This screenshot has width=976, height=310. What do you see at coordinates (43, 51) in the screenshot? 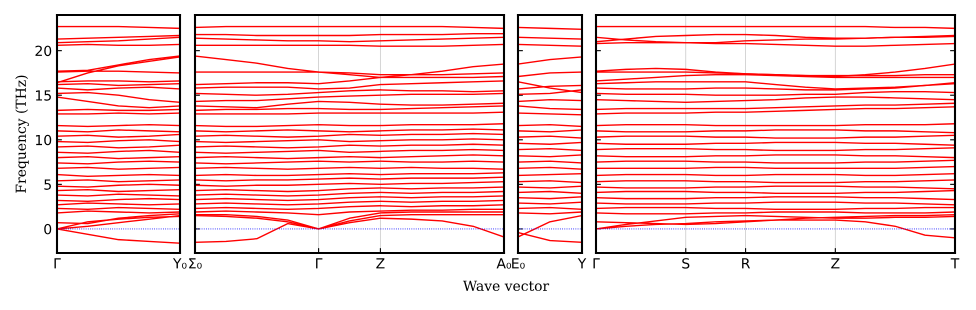
I see `y-tick-label: 20` at bounding box center [43, 51].